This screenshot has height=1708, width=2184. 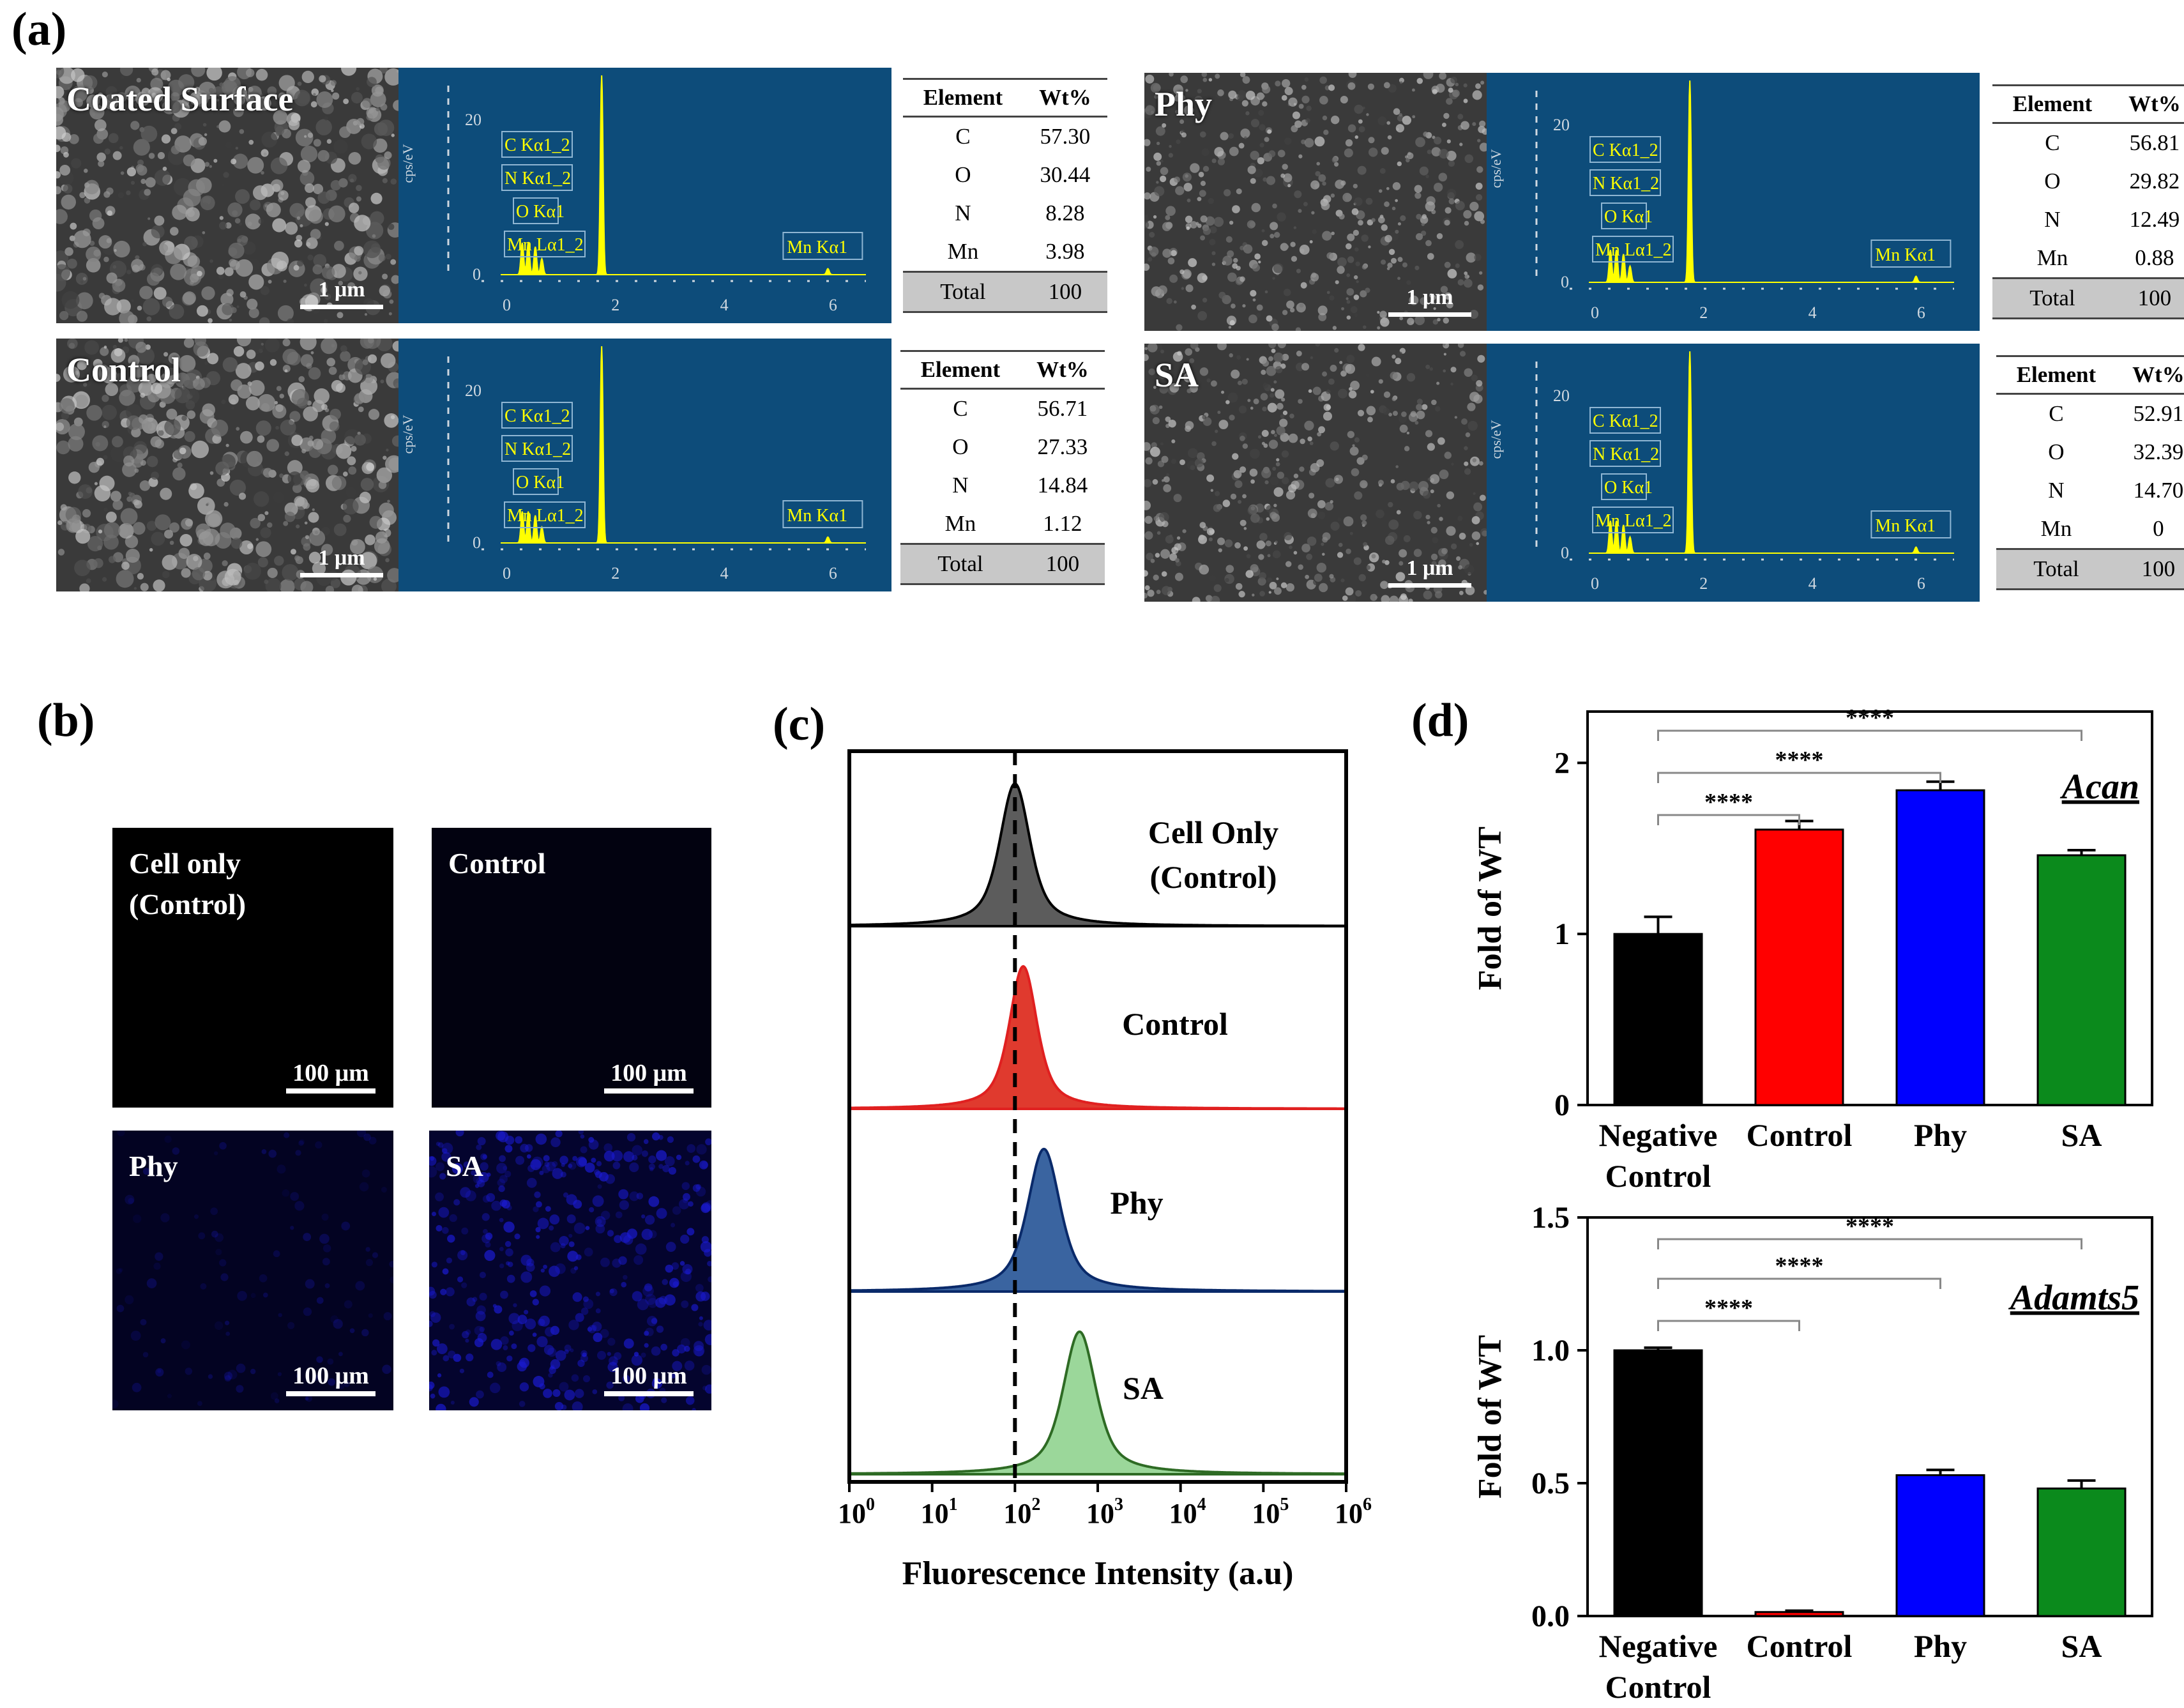 I want to click on x-category-label: SA, so click(x=2081, y=1646).